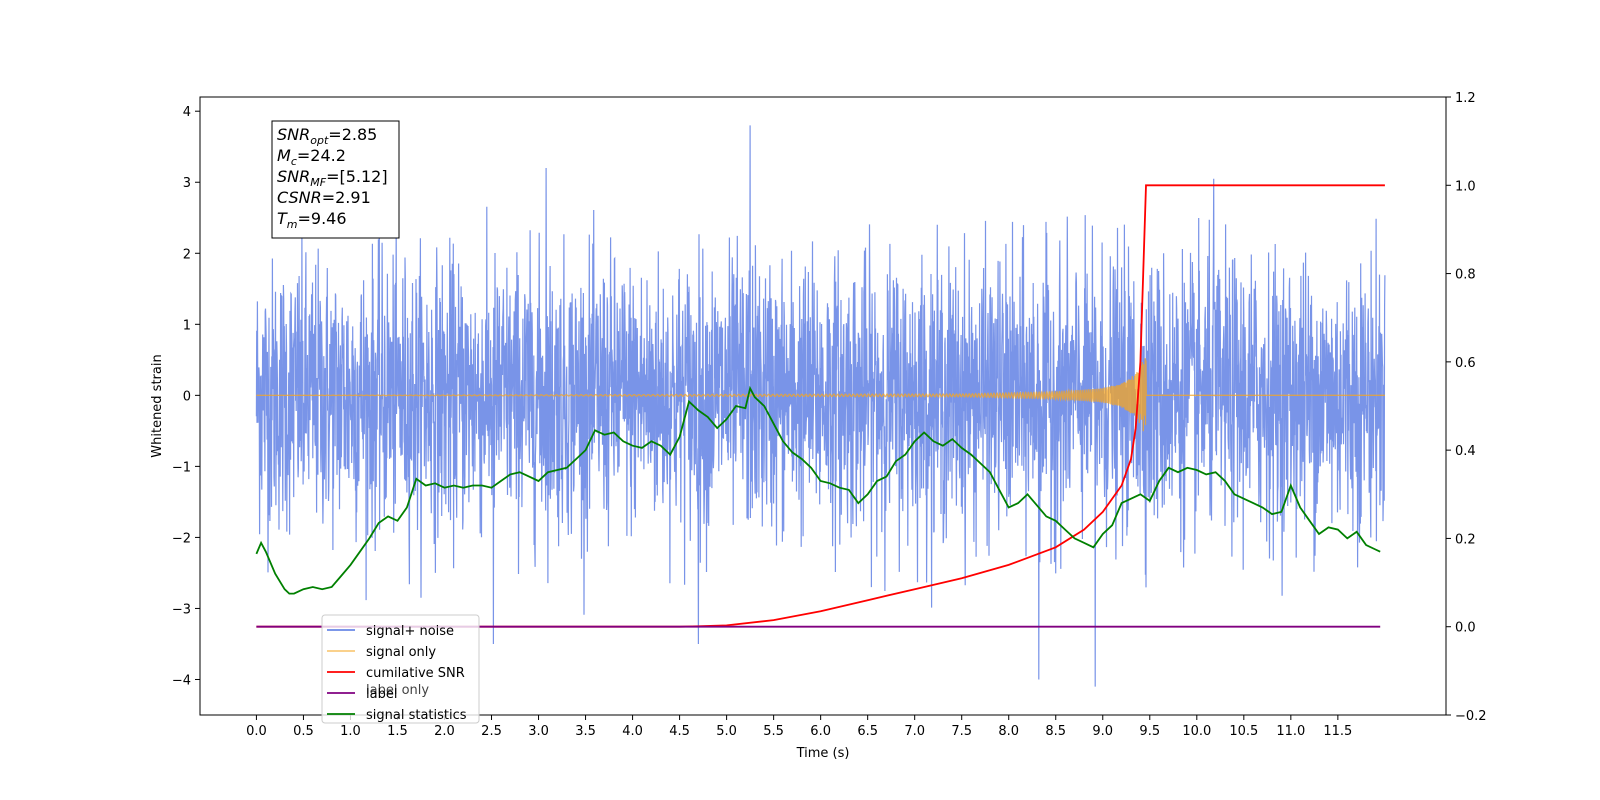 Image resolution: width=1600 pixels, height=800 pixels. Describe the element at coordinates (632, 731) in the screenshot. I see `x-tick-label: 4.0` at that location.